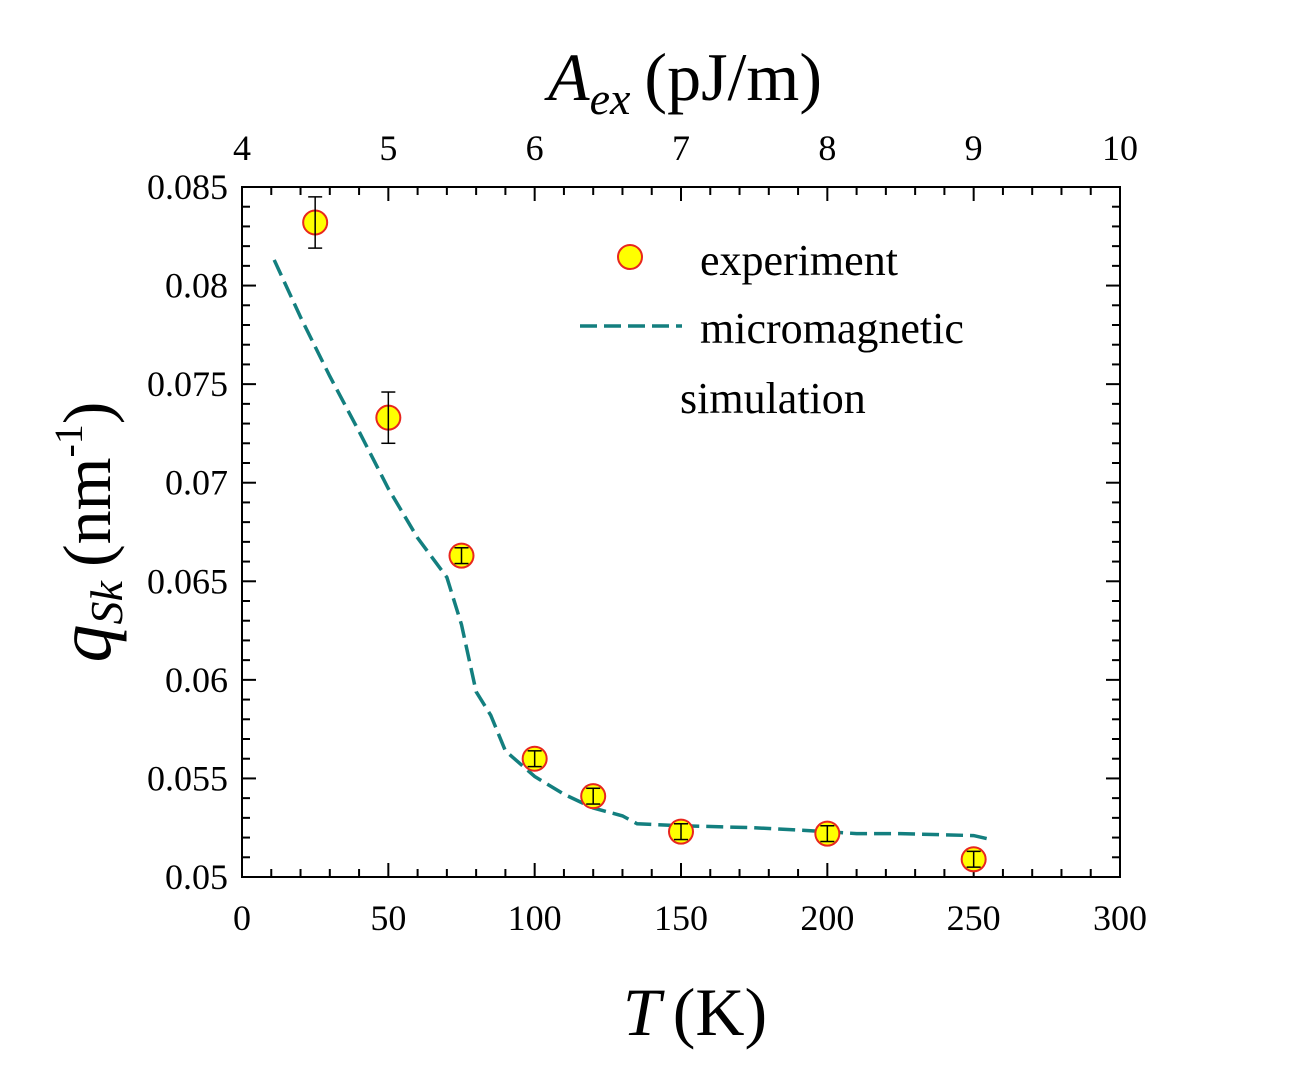 The height and width of the screenshot is (1075, 1304). What do you see at coordinates (388, 918) in the screenshot?
I see `bottom-tick-label: 50` at bounding box center [388, 918].